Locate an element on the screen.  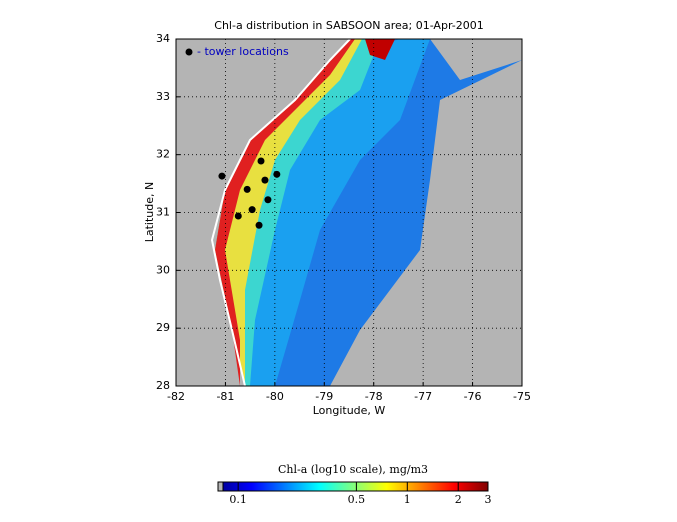
colorbar-tick-label: 2 is located at coordinates (458, 499).